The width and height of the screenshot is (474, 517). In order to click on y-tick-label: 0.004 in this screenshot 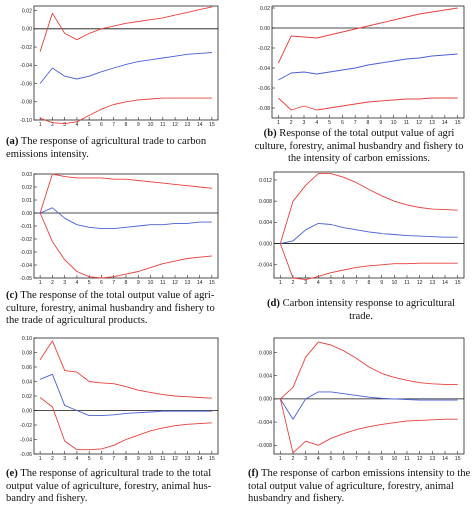, I will do `click(265, 223)`.